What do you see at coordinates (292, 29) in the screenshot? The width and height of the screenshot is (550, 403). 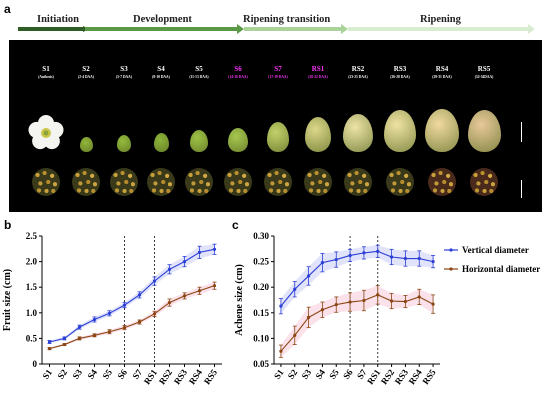 I see `phase-arrow-transition-bar` at bounding box center [292, 29].